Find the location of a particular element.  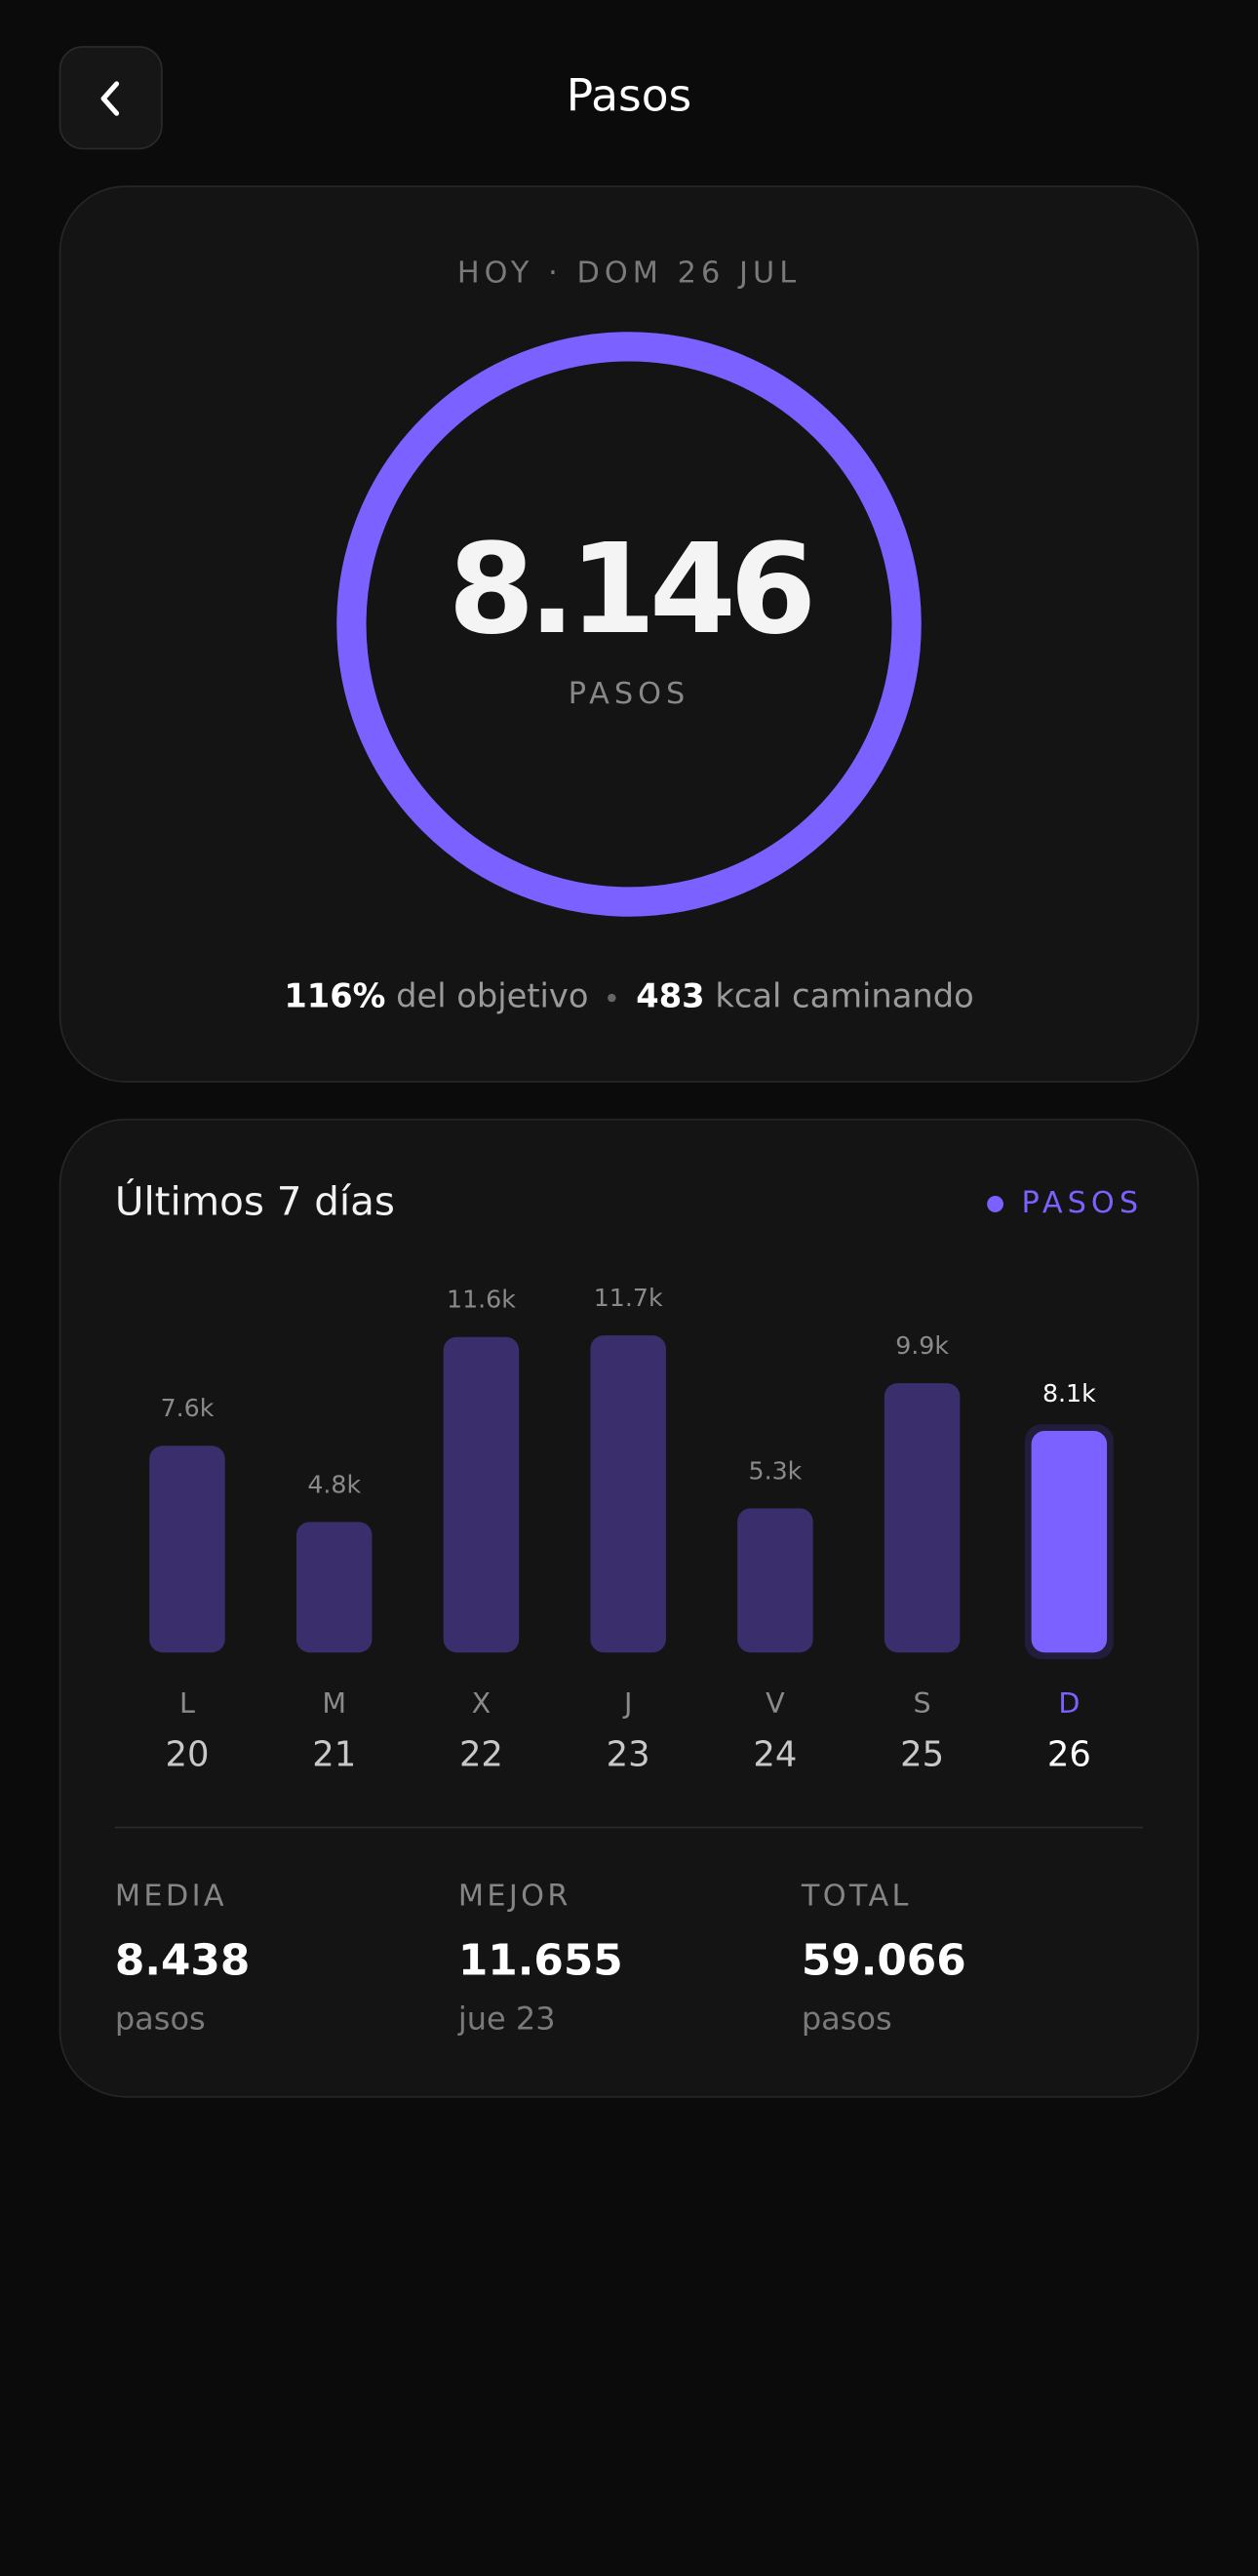

value-label: 5.3k is located at coordinates (776, 1470).